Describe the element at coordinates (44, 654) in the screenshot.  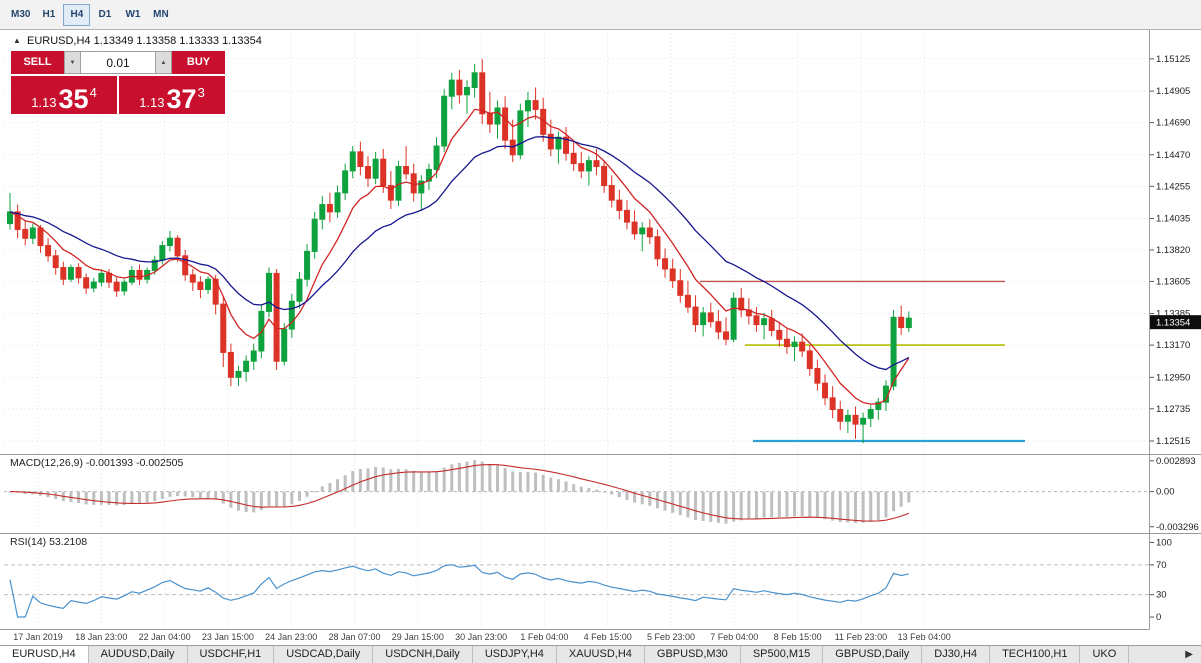
I see `chart-tab-eurusd-h4: EURUSD,H4` at that location.